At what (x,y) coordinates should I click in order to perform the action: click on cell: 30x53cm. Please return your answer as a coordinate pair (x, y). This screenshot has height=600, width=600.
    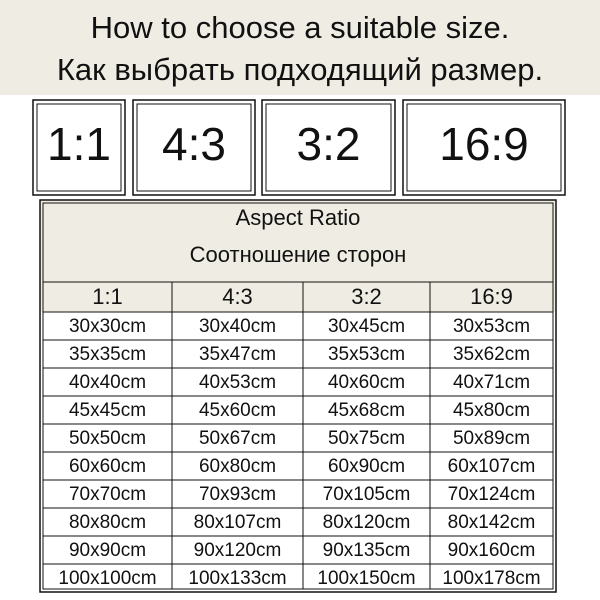
    Looking at the image, I should click on (491, 326).